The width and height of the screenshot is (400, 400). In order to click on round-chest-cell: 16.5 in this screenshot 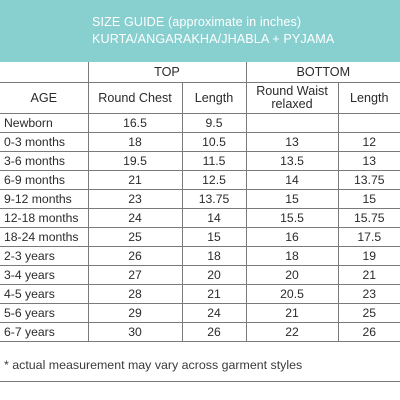, I will do `click(135, 123)`.